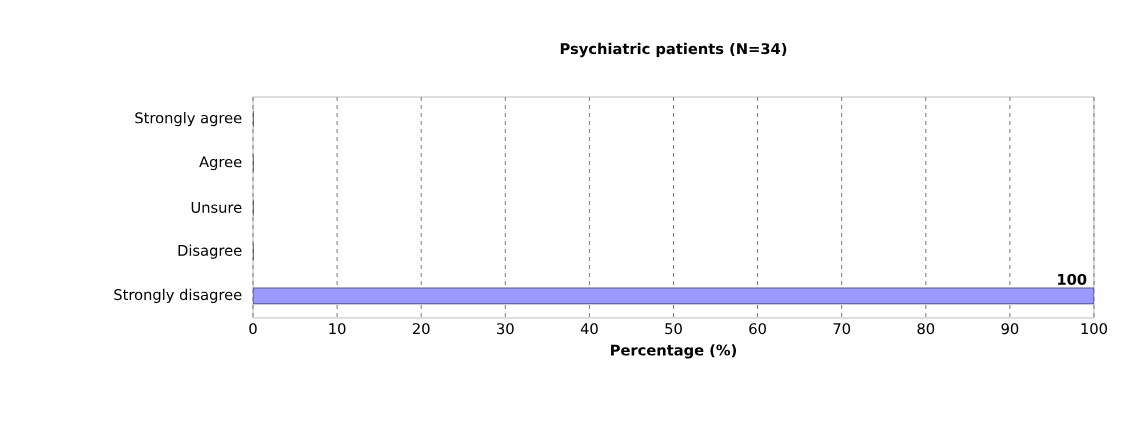 The image size is (1135, 438). What do you see at coordinates (674, 351) in the screenshot?
I see `x-axis-title: Percentage (%)` at bounding box center [674, 351].